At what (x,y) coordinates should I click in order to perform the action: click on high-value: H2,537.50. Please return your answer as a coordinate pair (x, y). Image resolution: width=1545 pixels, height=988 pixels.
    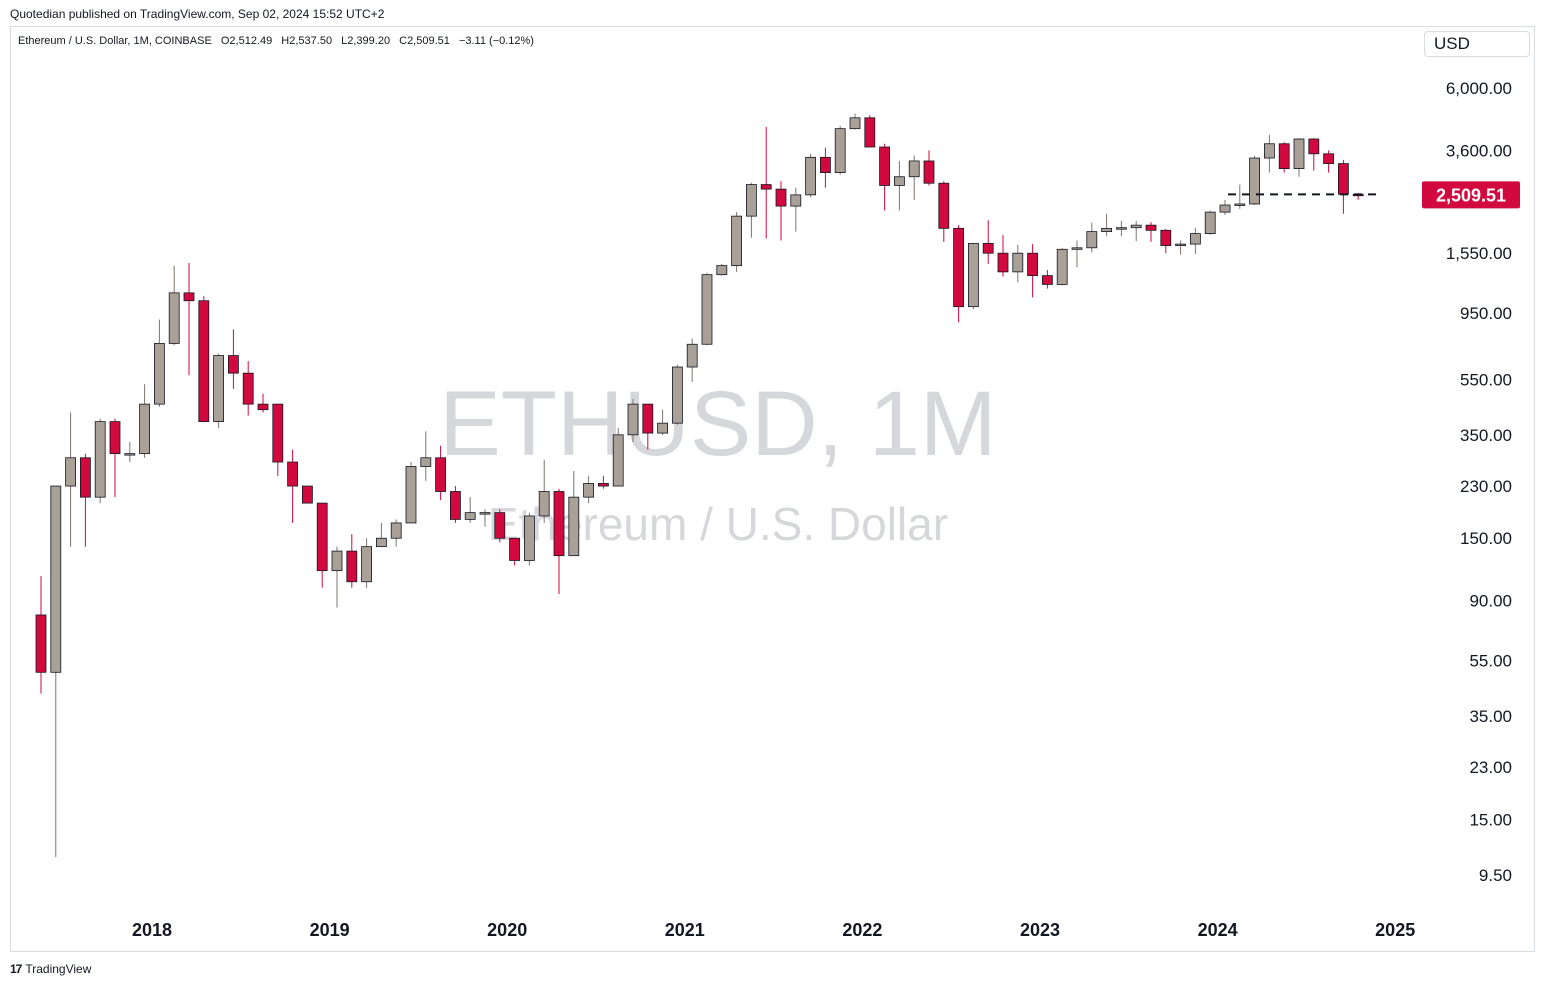
    Looking at the image, I should click on (307, 41).